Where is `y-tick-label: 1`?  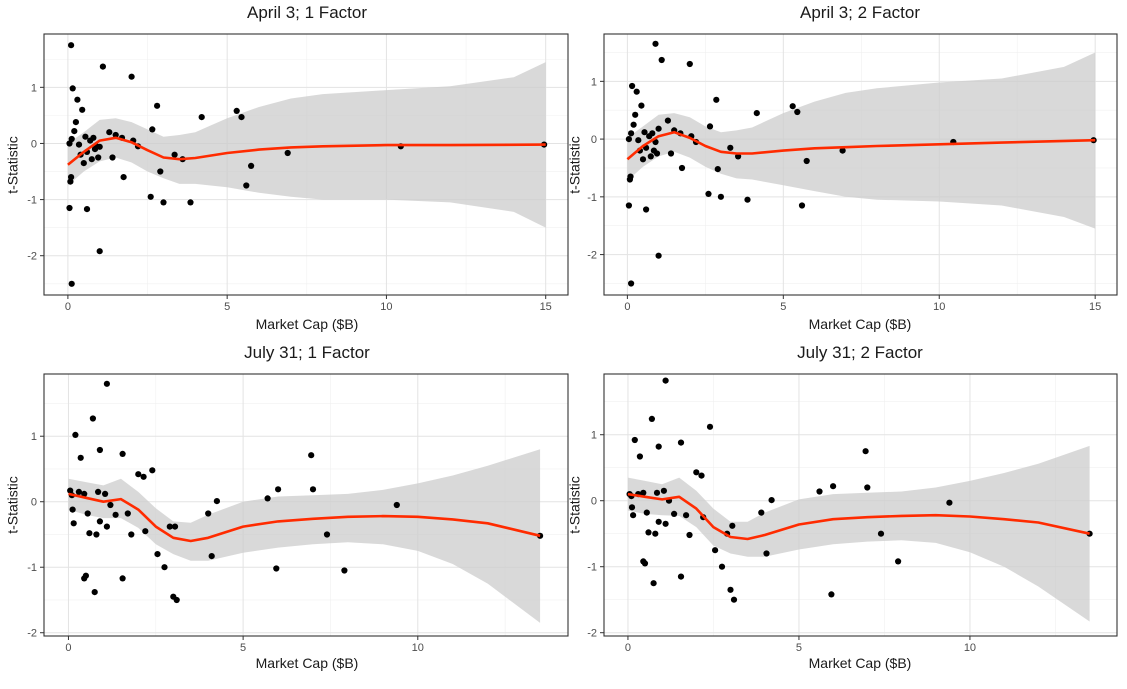
y-tick-label: 1 is located at coordinates (594, 436).